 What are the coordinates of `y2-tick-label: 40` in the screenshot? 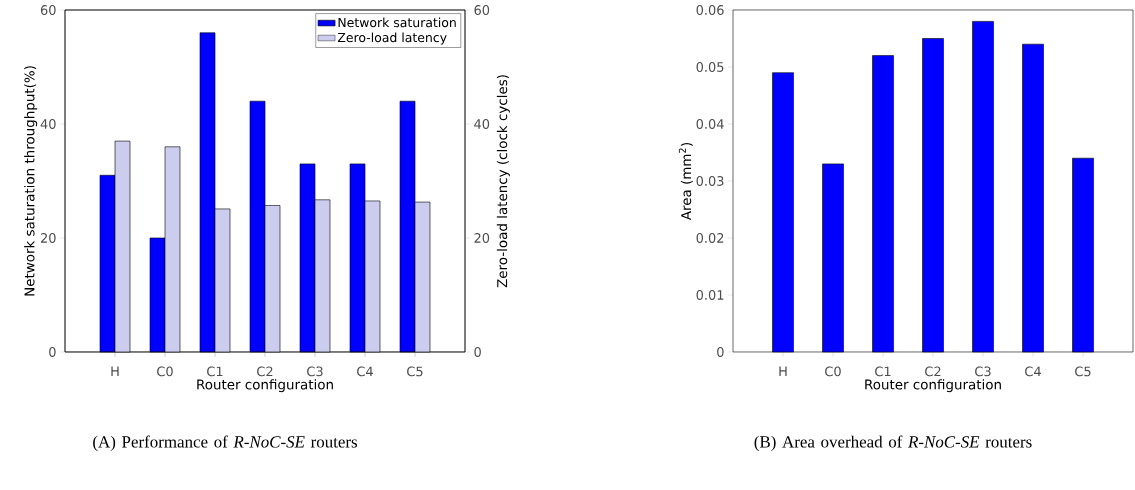 It's located at (482, 124).